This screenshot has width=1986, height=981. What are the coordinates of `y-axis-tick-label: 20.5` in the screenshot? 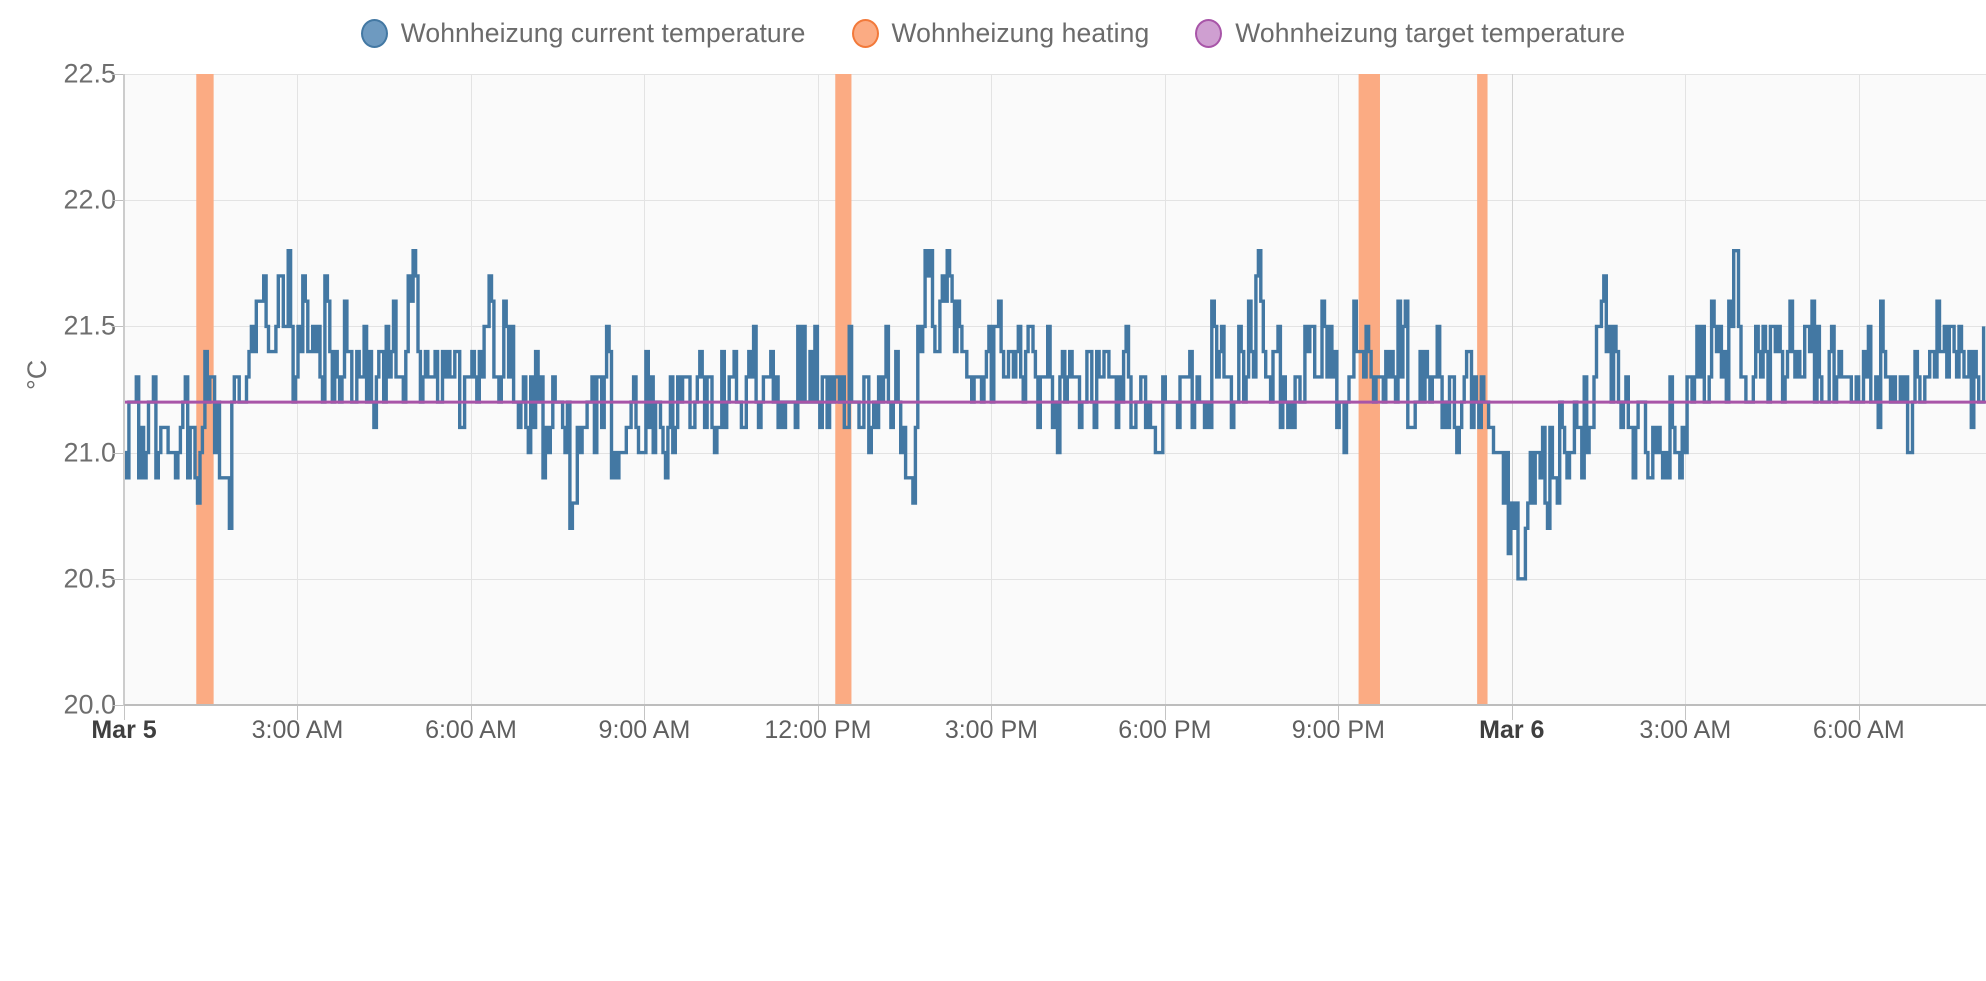 It's located at (89, 578).